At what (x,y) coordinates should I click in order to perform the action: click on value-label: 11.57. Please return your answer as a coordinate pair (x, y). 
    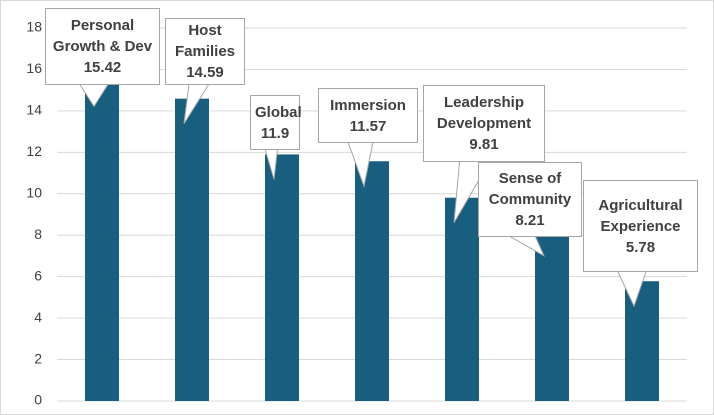
    Looking at the image, I should click on (368, 126).